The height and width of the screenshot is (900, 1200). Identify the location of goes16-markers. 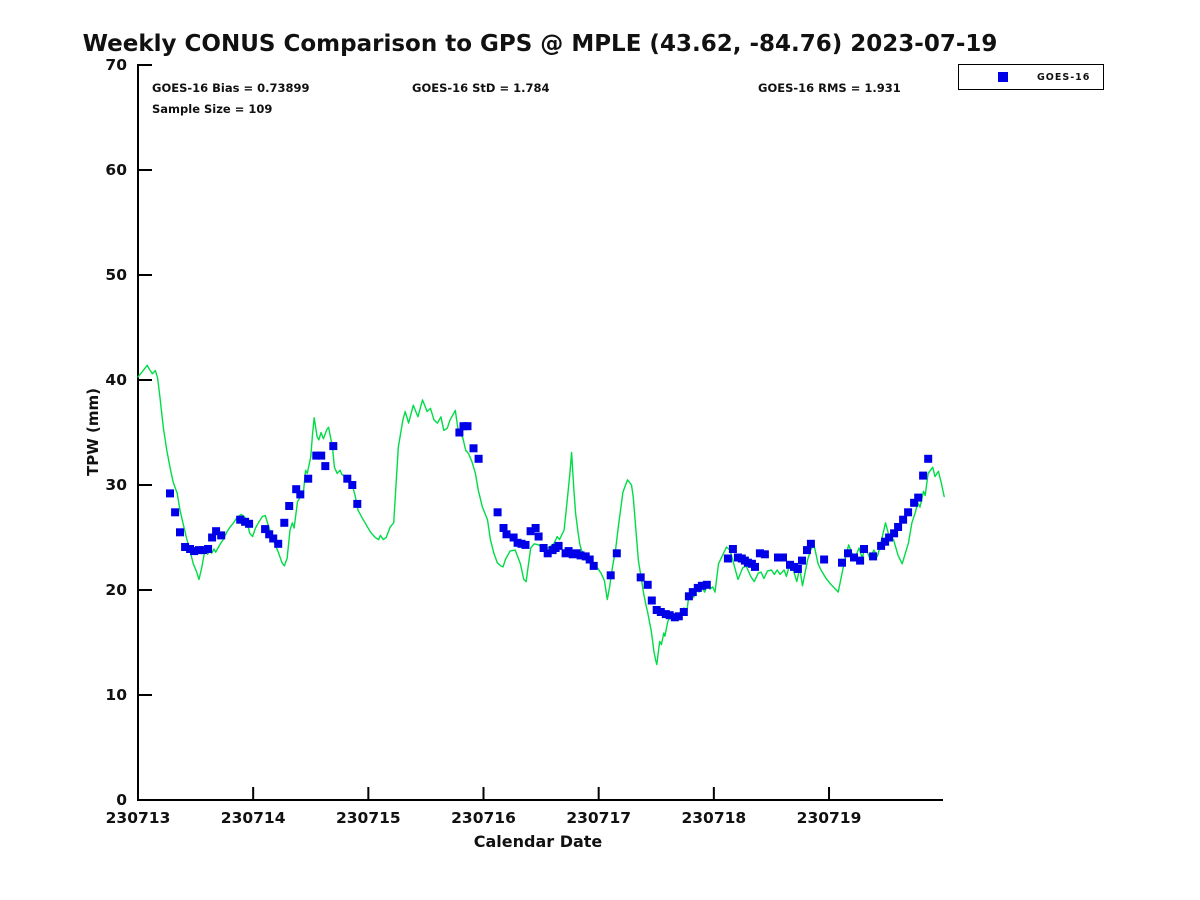
(549, 522).